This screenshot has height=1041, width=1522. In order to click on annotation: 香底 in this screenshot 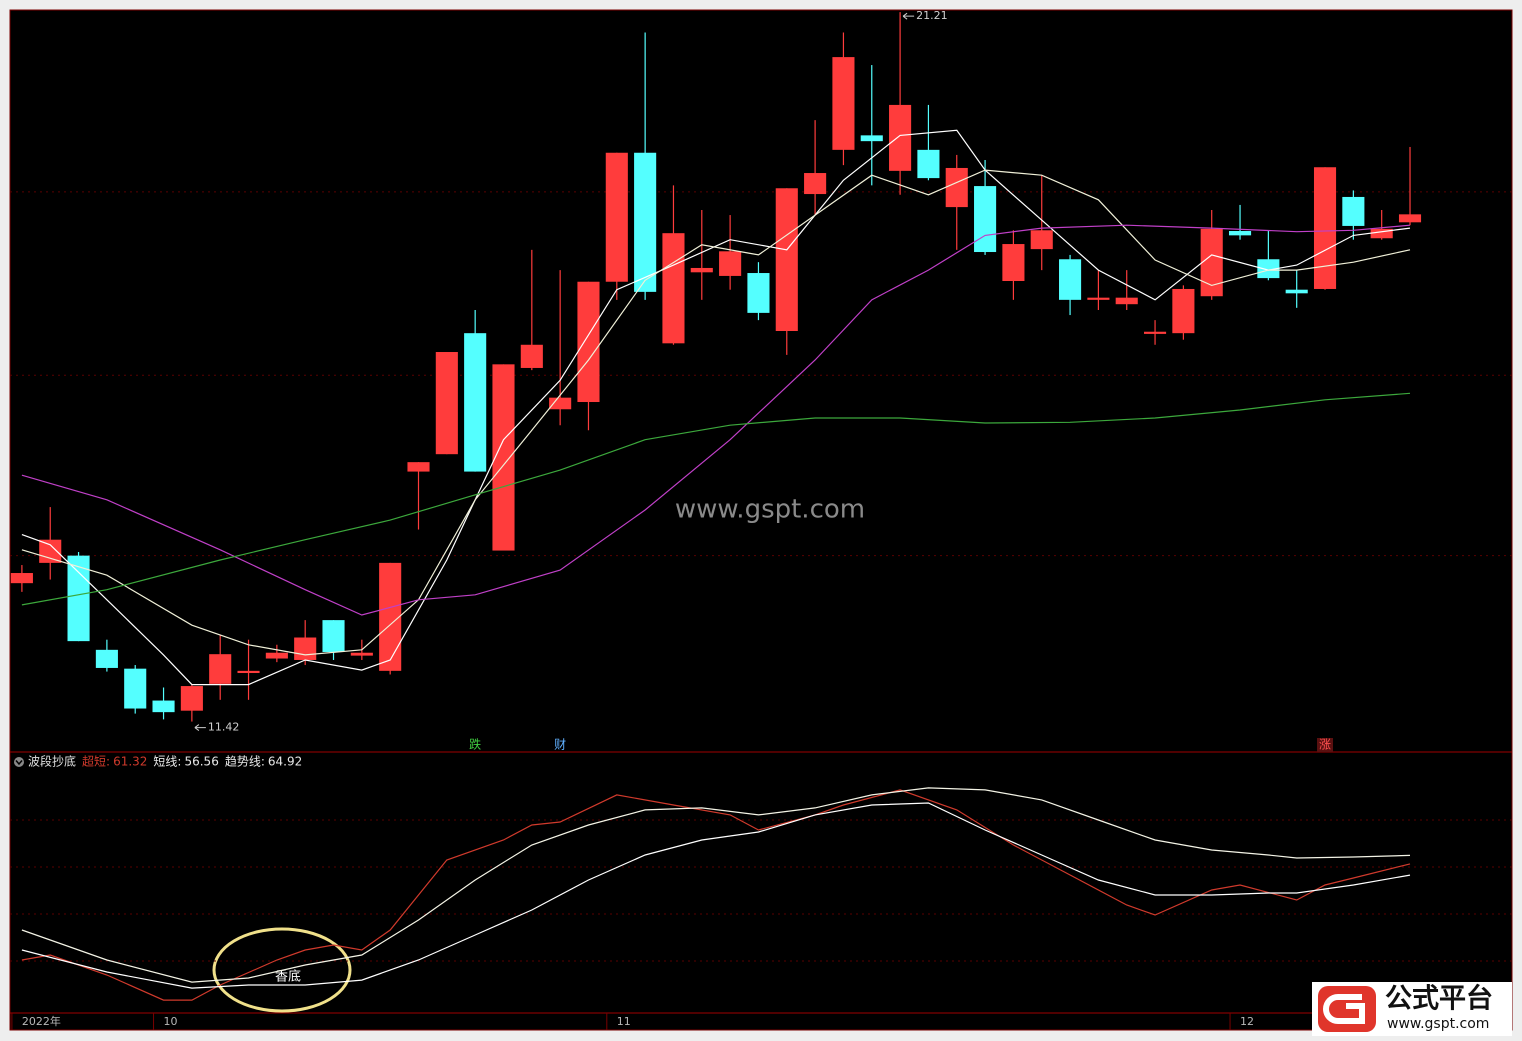, I will do `click(288, 977)`.